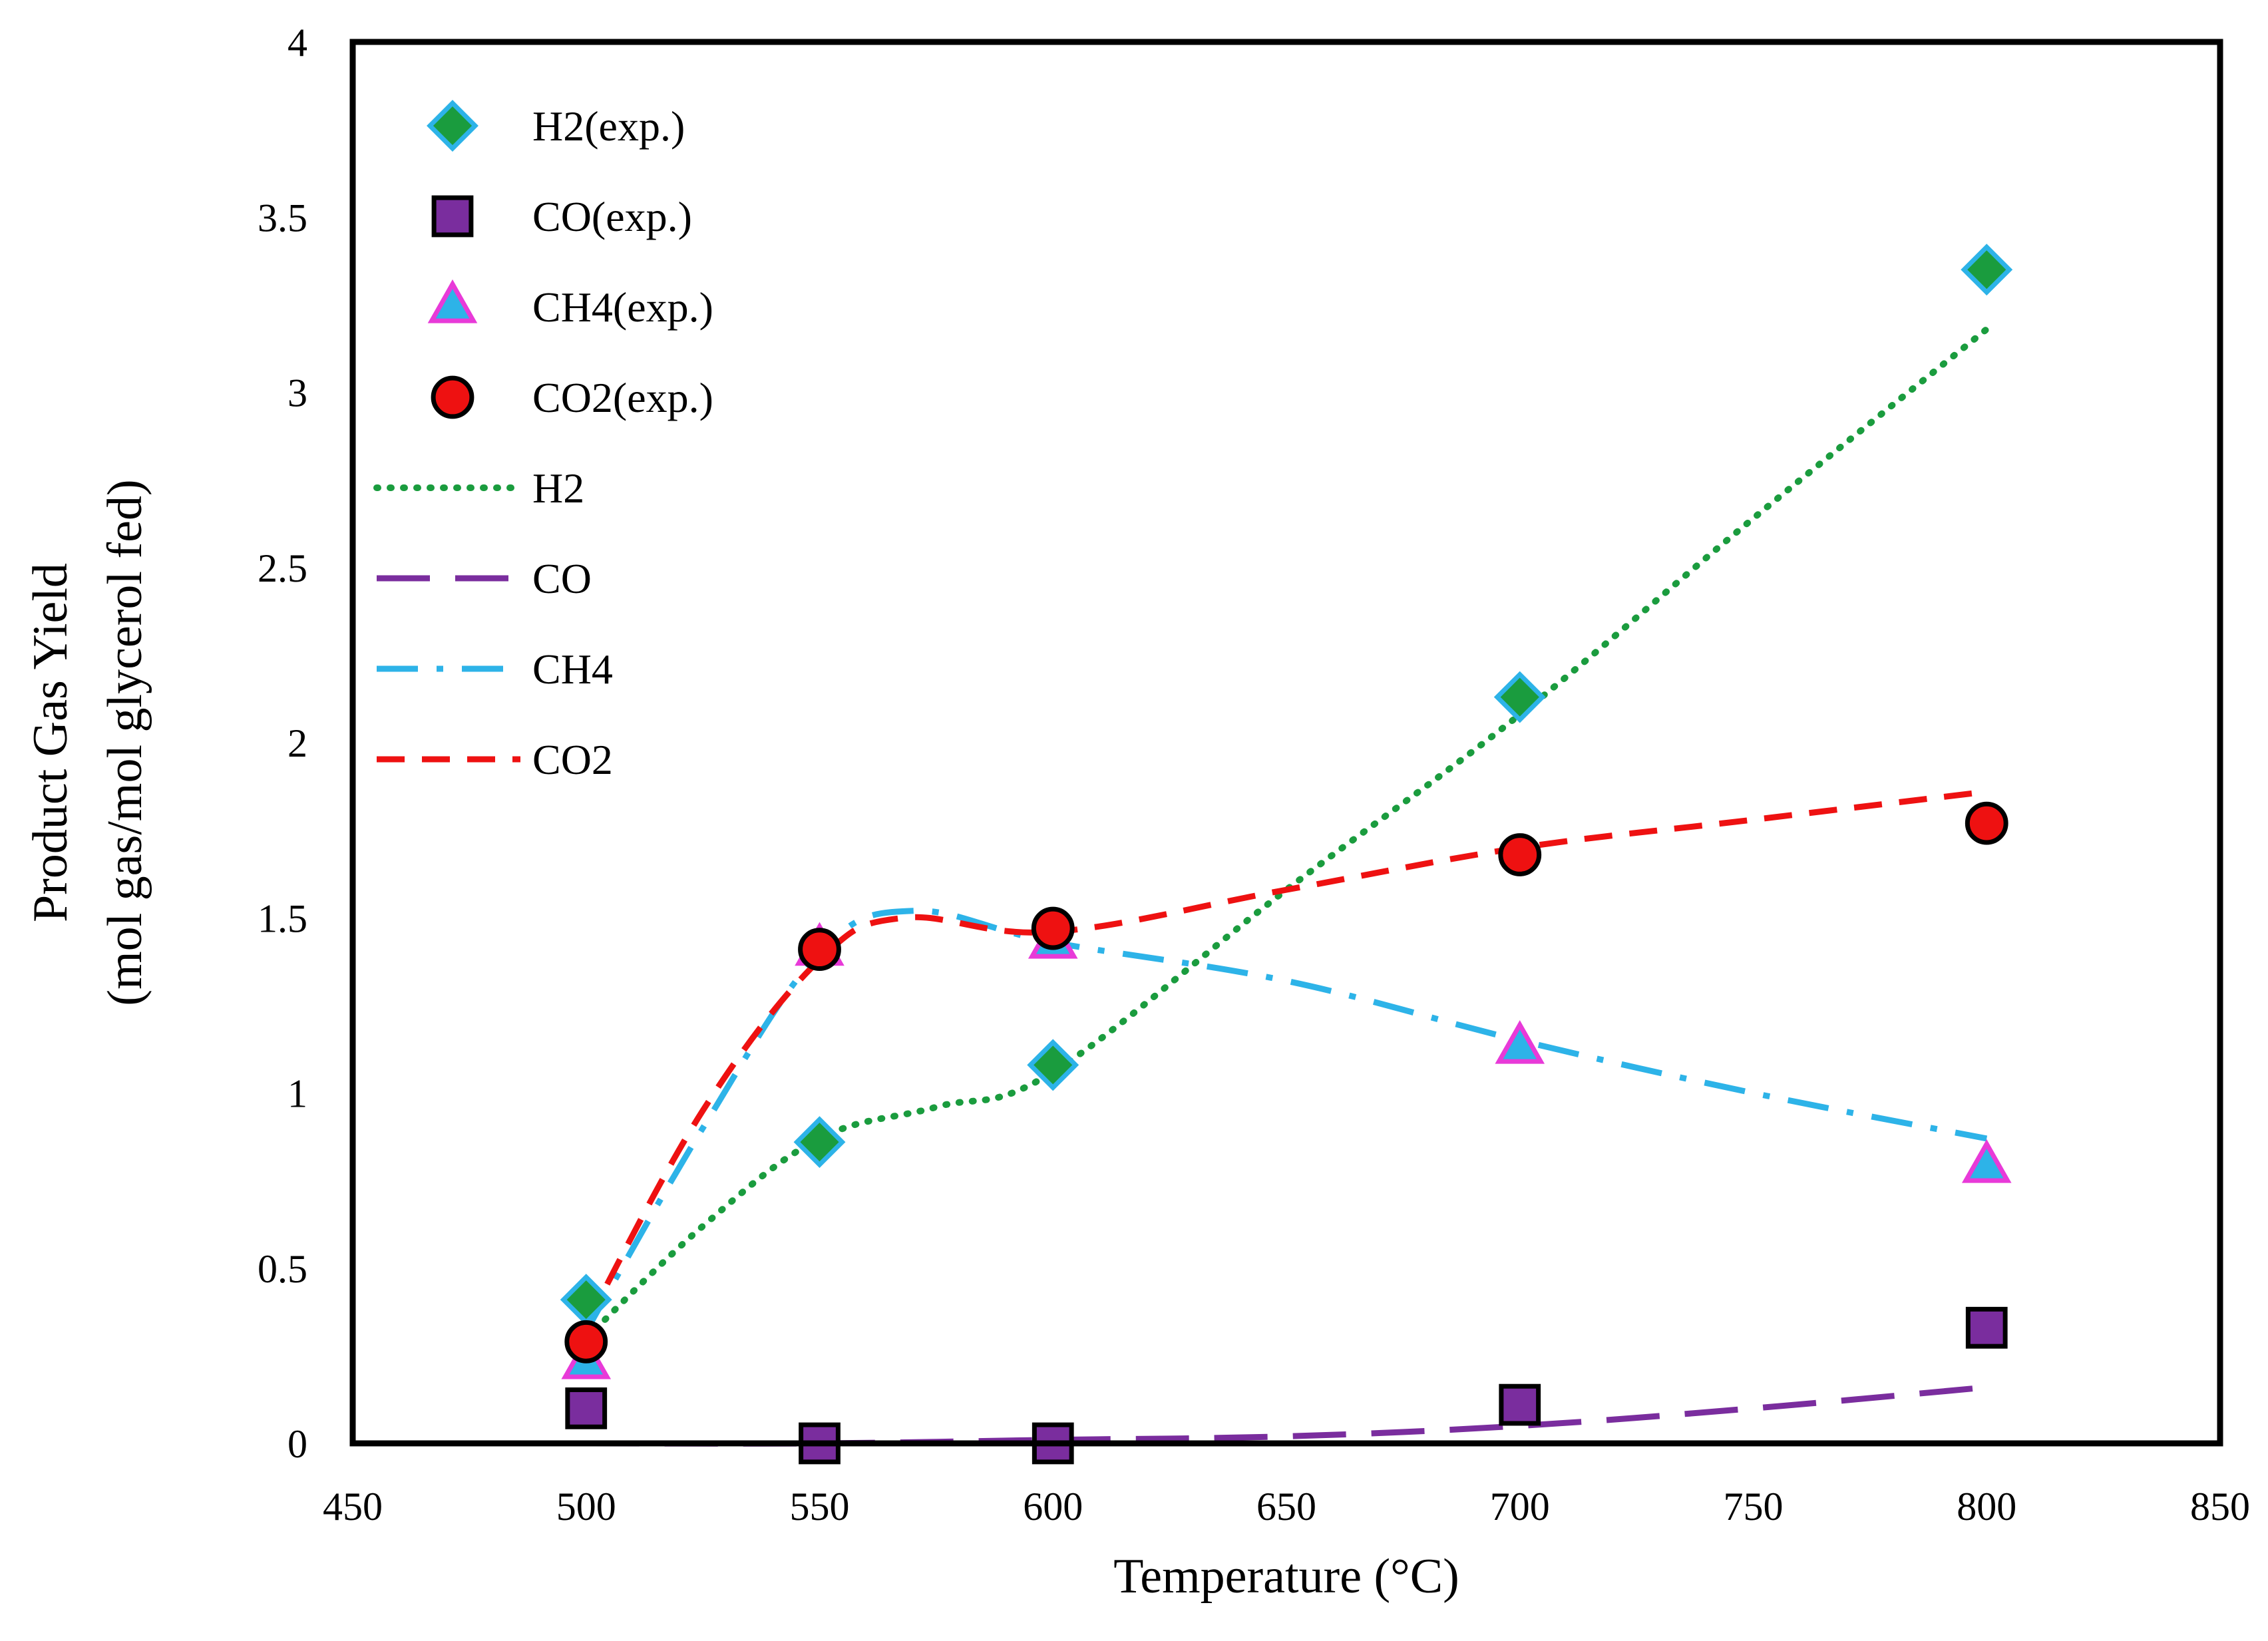 The width and height of the screenshot is (2268, 1641). I want to click on legend-label: CO(exp.), so click(612, 216).